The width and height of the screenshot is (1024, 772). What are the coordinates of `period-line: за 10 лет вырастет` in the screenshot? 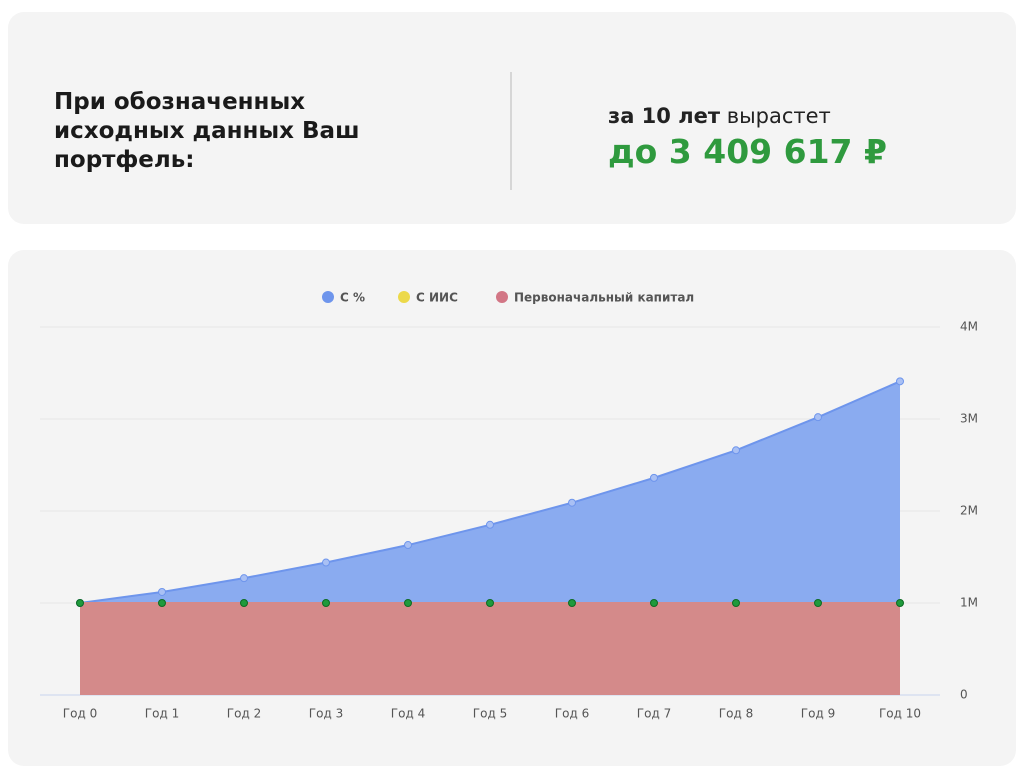 It's located at (719, 116).